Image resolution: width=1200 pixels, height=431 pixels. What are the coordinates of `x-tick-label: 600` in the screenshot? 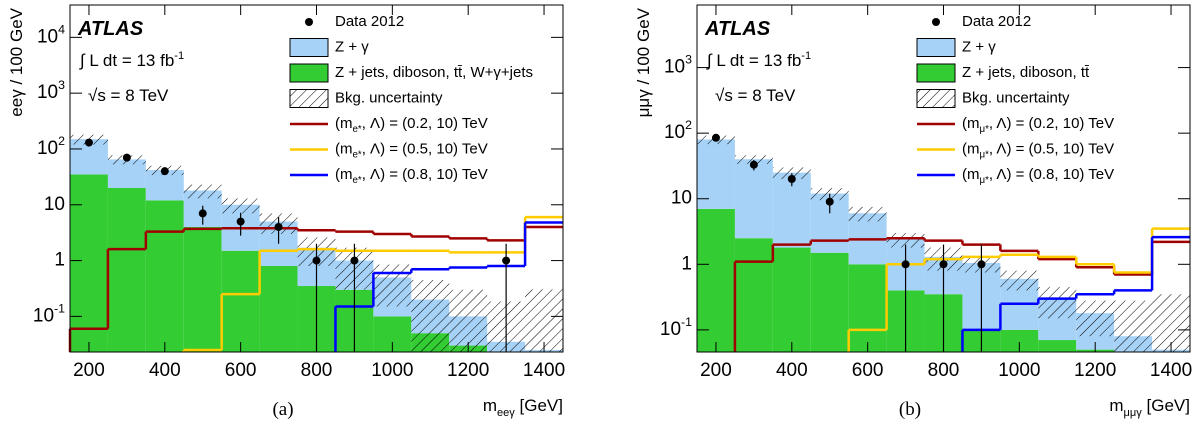 It's located at (241, 370).